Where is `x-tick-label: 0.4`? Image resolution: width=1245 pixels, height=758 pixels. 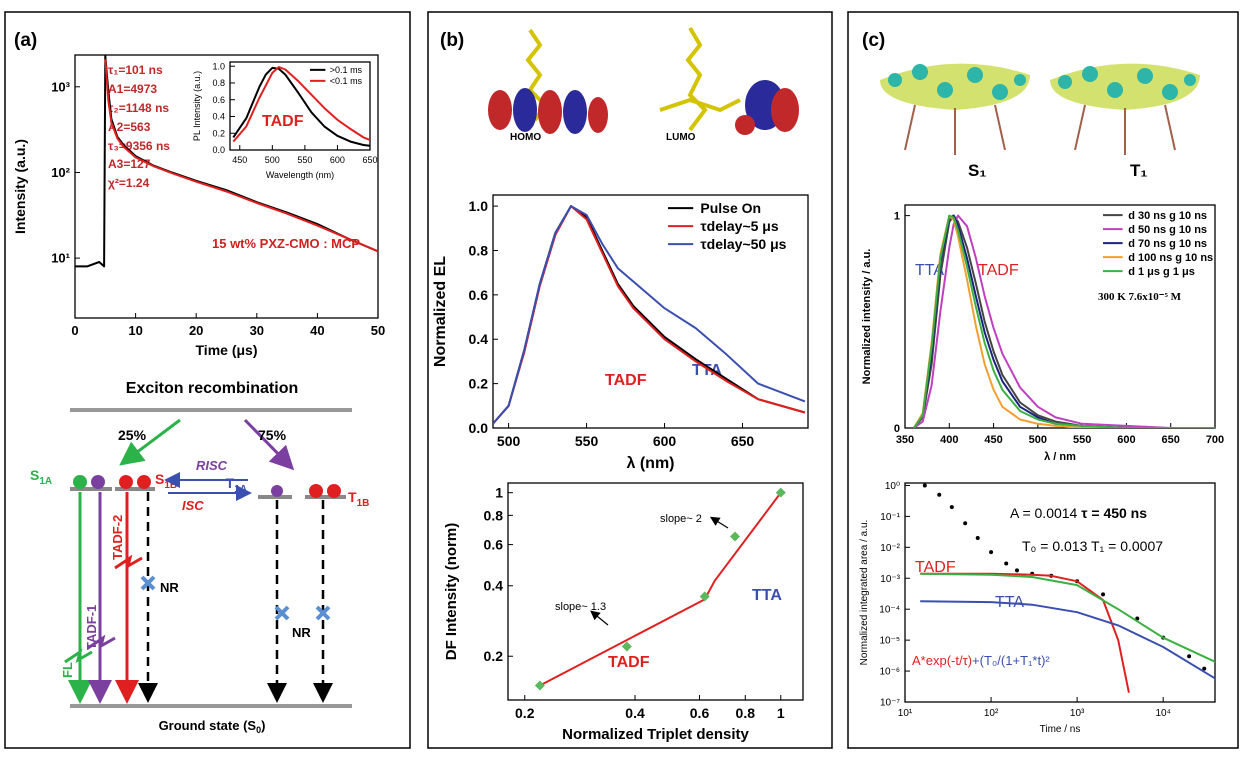 x-tick-label: 0.4 is located at coordinates (635, 713).